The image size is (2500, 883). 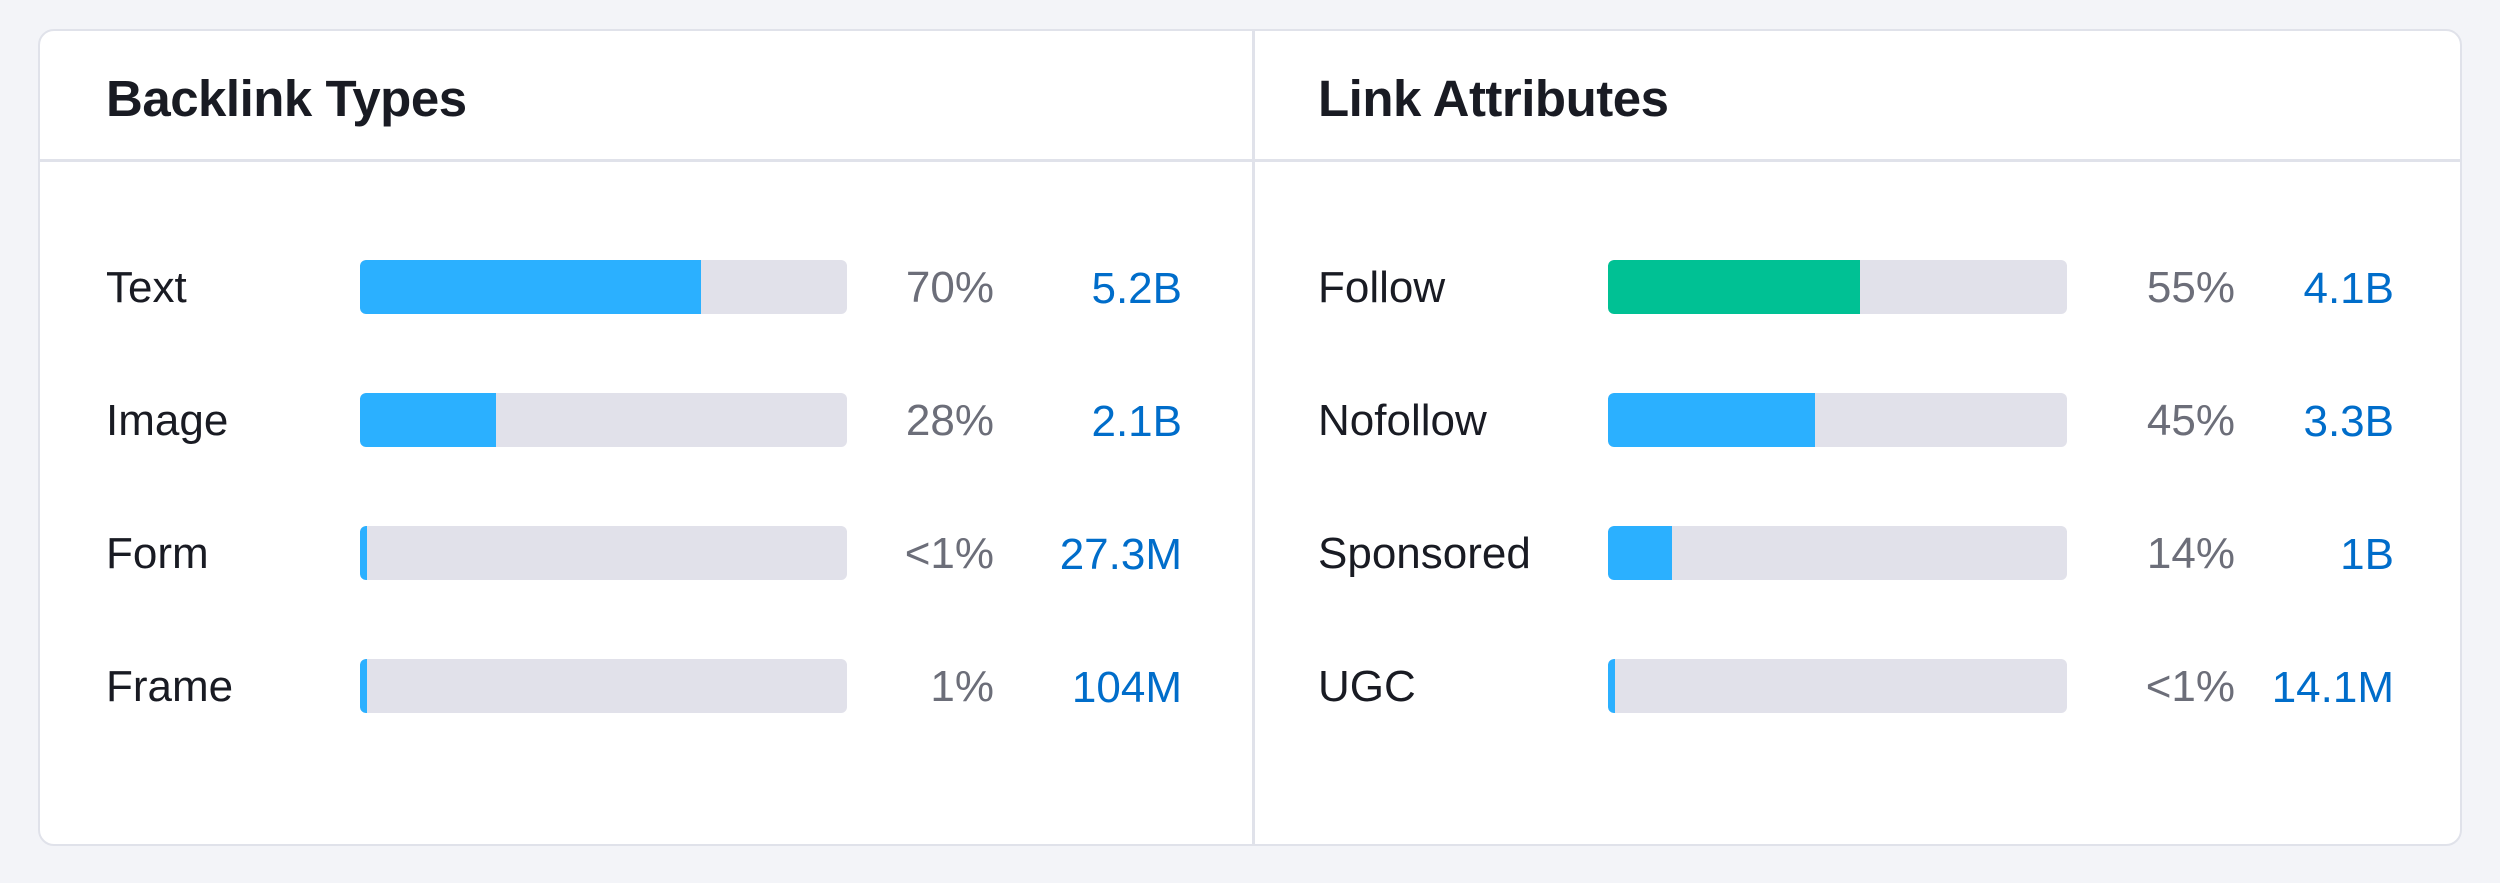 I want to click on link-attribute-row-nofollow: Nofollow 45% 3.3B, so click(x=1857, y=421).